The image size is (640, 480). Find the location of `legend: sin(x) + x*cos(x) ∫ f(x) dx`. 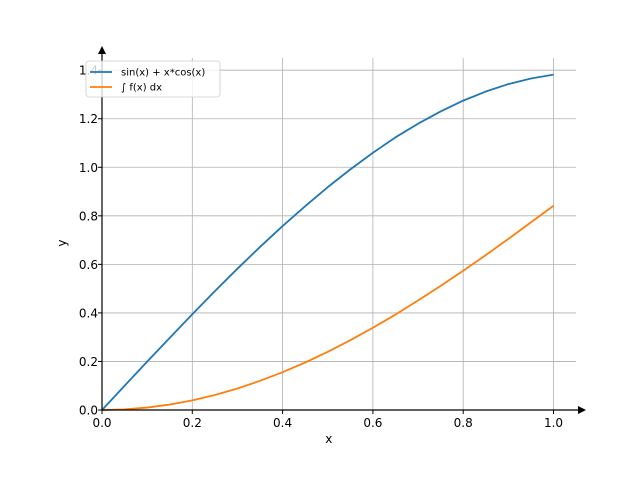

legend: sin(x) + x*cos(x) ∫ f(x) dx is located at coordinates (153, 79).